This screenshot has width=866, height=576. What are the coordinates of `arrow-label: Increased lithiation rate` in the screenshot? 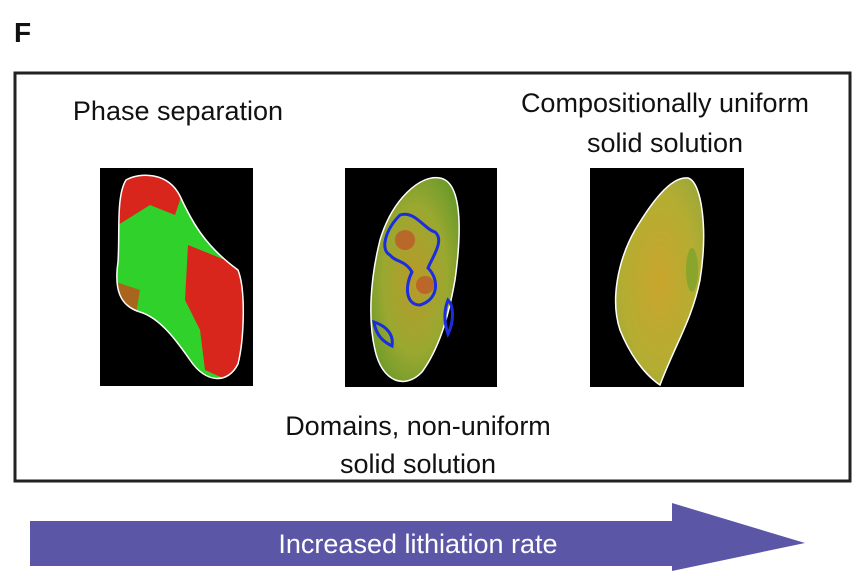 It's located at (417, 544).